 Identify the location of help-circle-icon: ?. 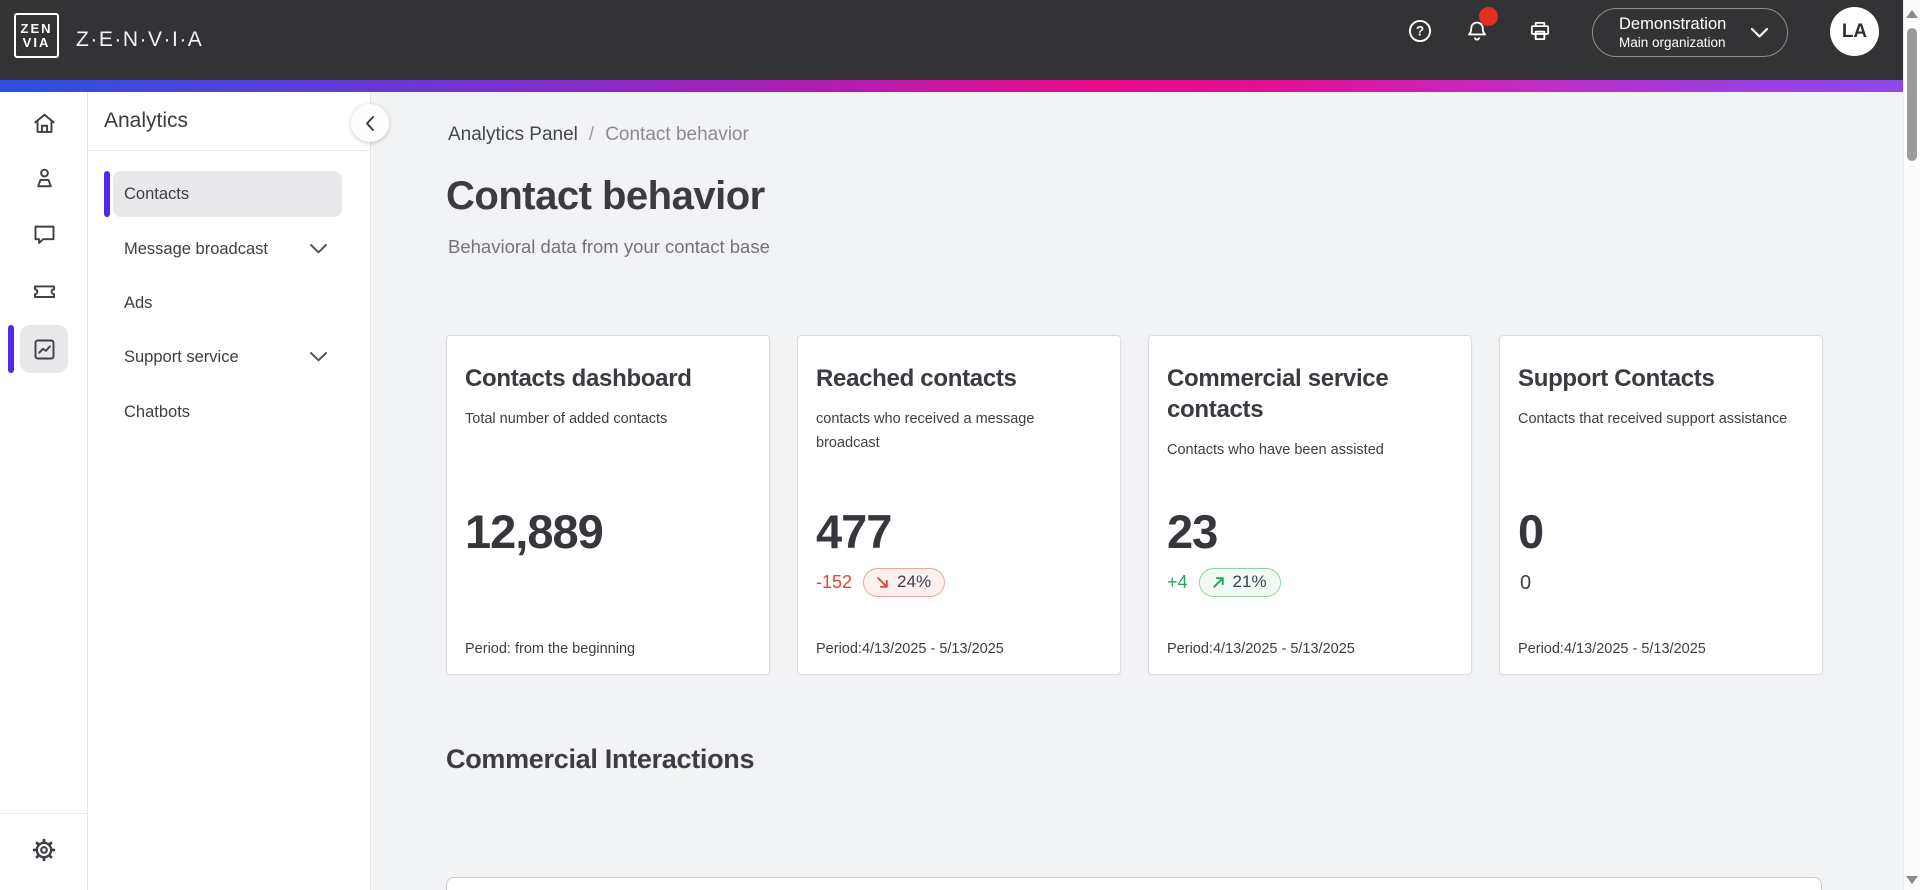
(1420, 31).